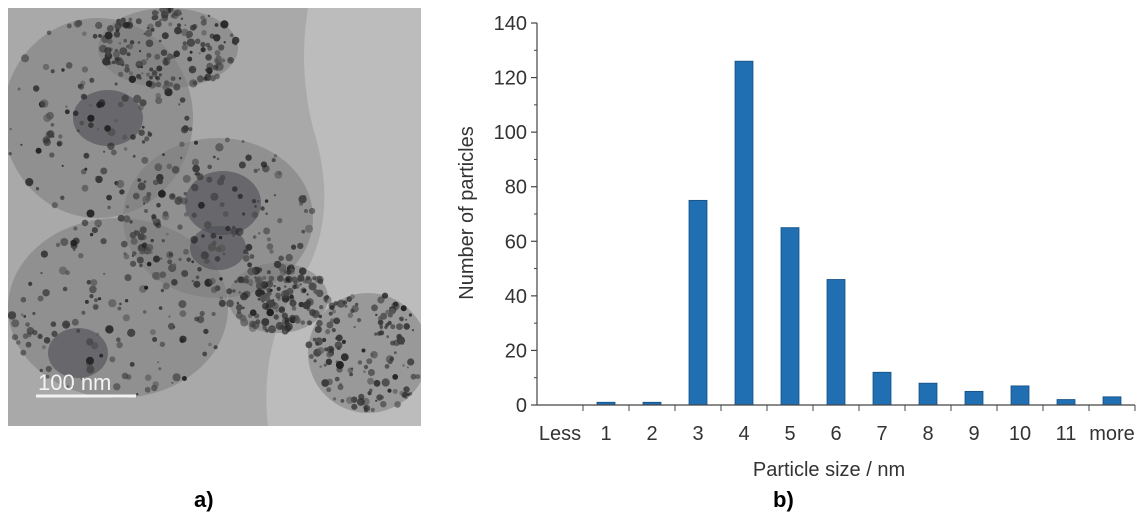 This screenshot has width=1137, height=517. Describe the element at coordinates (516, 297) in the screenshot. I see `y-tick-label: 40` at that location.